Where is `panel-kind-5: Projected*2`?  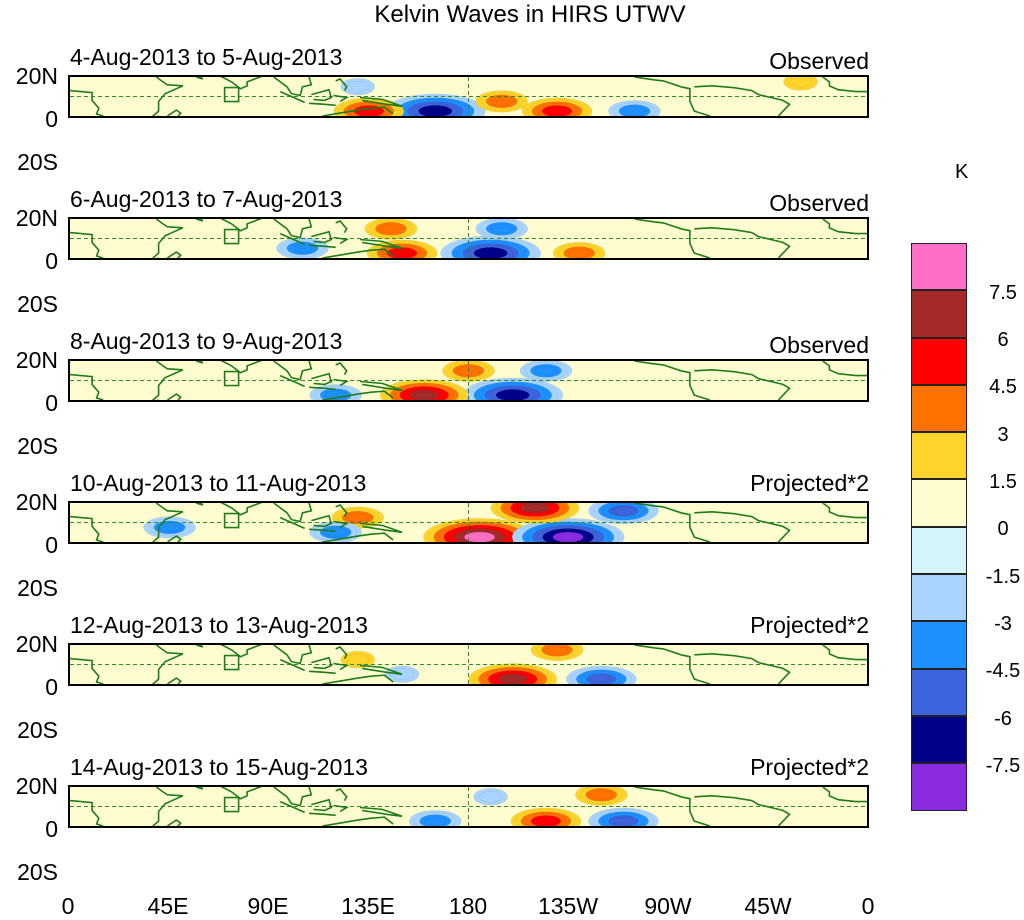 panel-kind-5: Projected*2 is located at coordinates (809, 767).